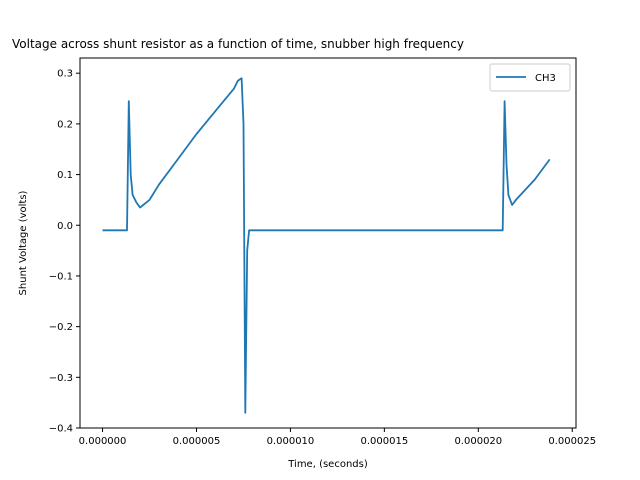 The width and height of the screenshot is (640, 480). What do you see at coordinates (61, 327) in the screenshot?
I see `y-tick-label: −0.2` at bounding box center [61, 327].